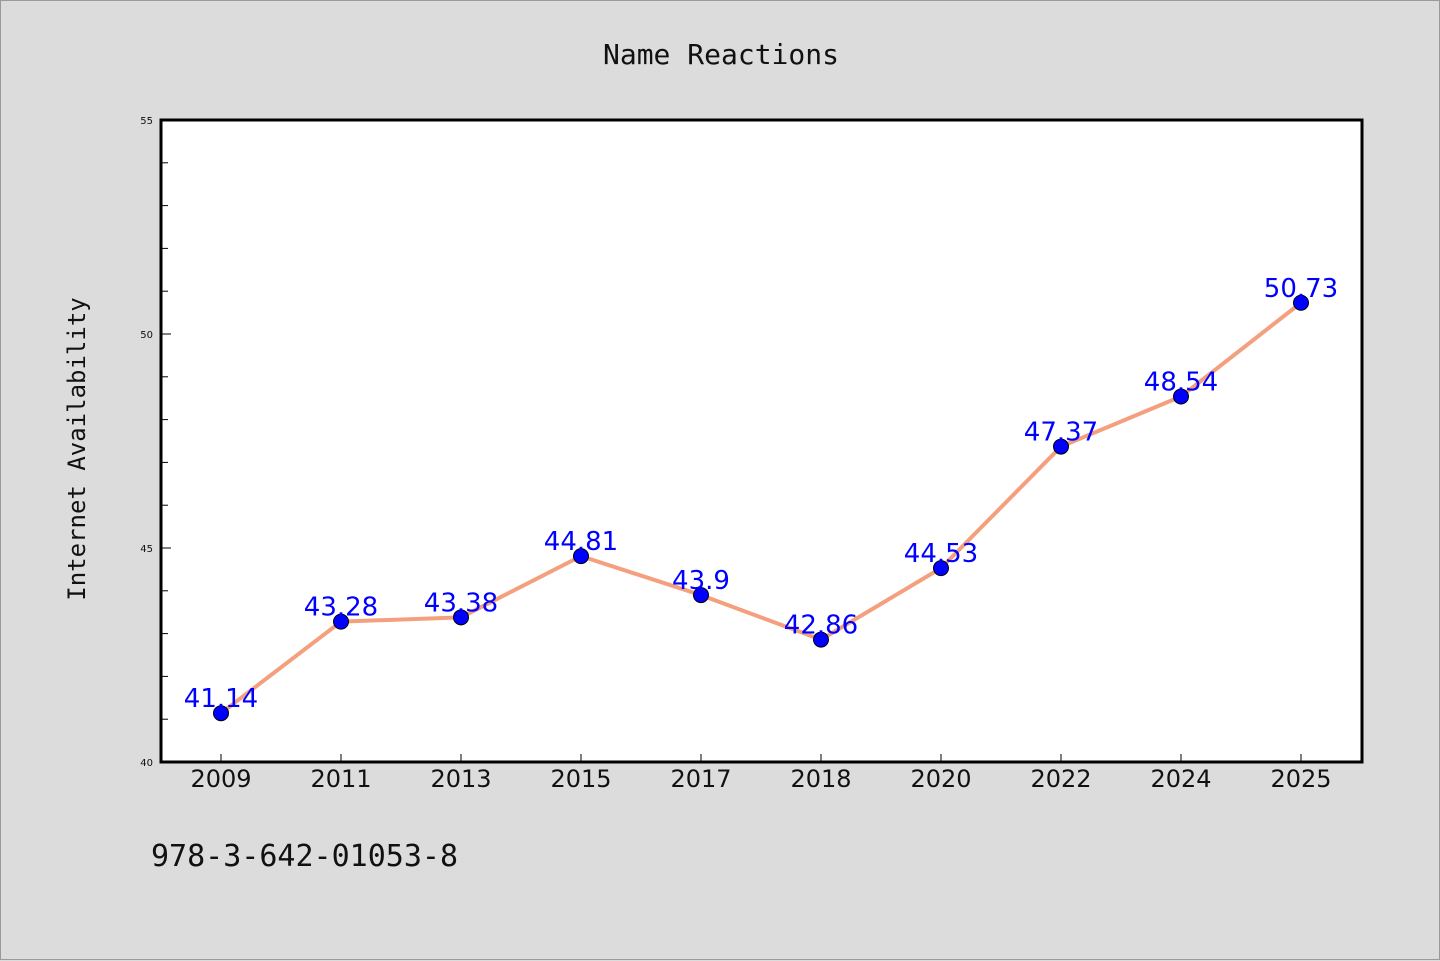 The image size is (1440, 961). Describe the element at coordinates (1061, 433) in the screenshot. I see `data-label: 47.37` at that location.